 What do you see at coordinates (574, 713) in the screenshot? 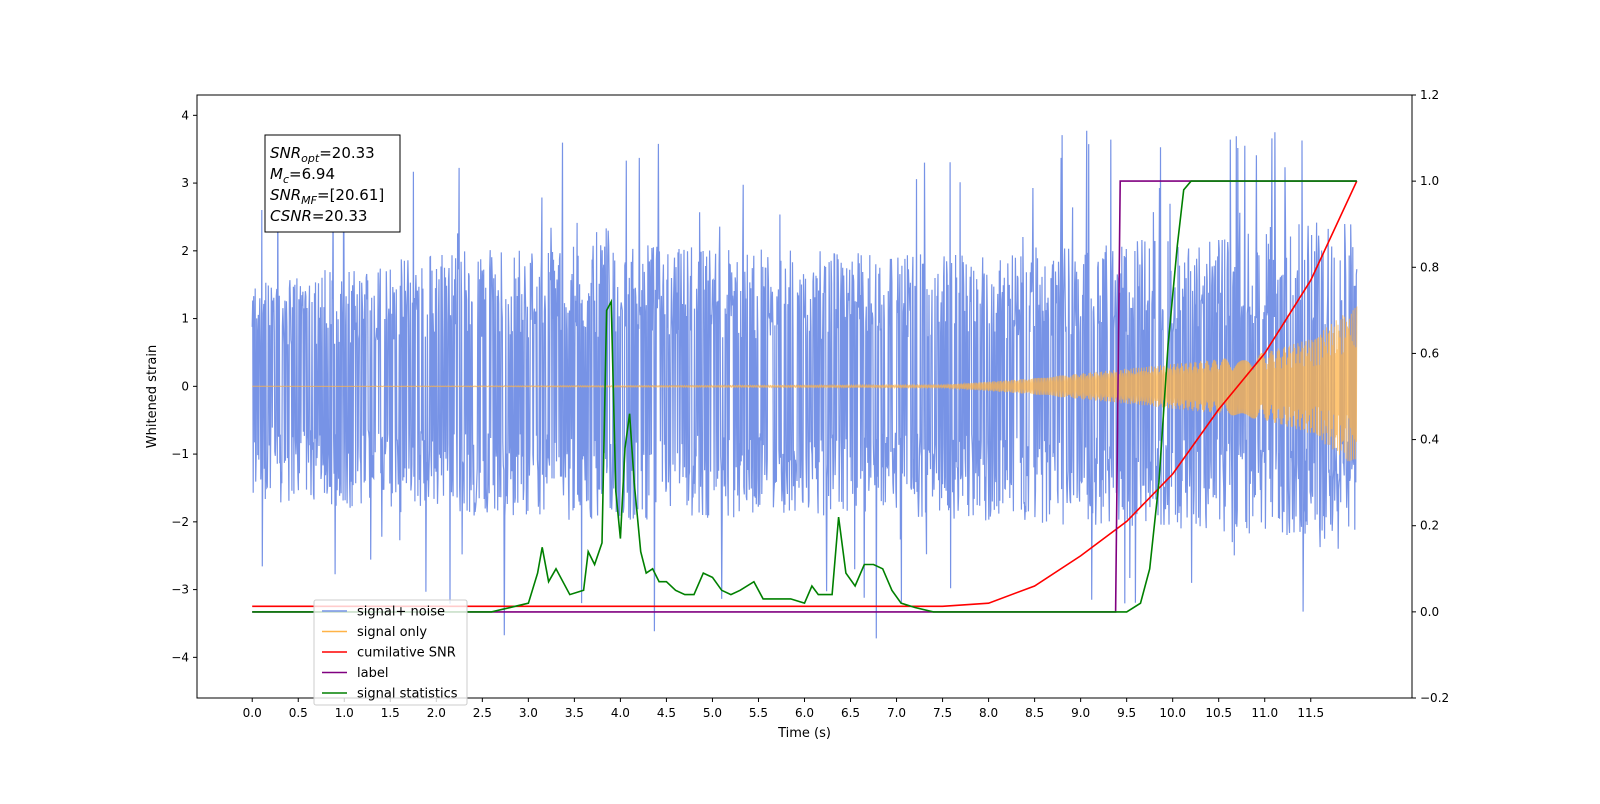
I see `x-tick-label: 3.5` at bounding box center [574, 713].